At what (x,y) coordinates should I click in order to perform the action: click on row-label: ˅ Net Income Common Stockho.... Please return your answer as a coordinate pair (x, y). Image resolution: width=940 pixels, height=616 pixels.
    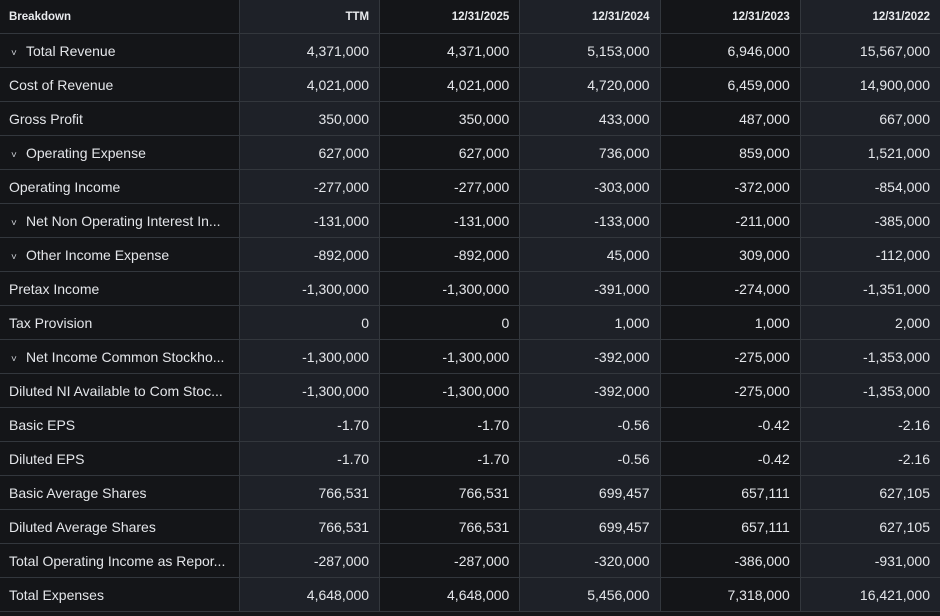
    Looking at the image, I should click on (120, 356).